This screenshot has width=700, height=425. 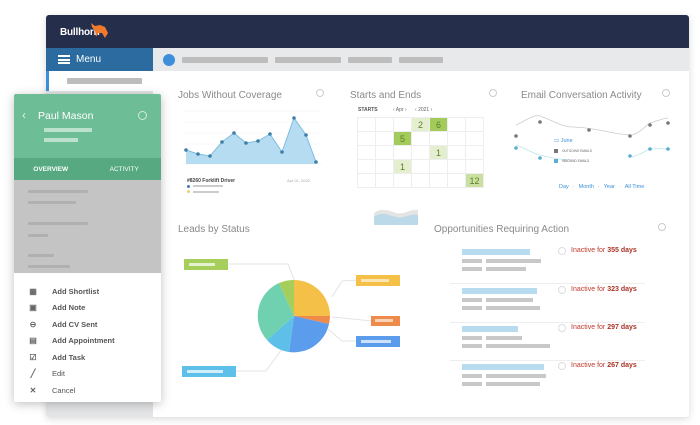 I want to click on task-icon: ☑, so click(x=33, y=357).